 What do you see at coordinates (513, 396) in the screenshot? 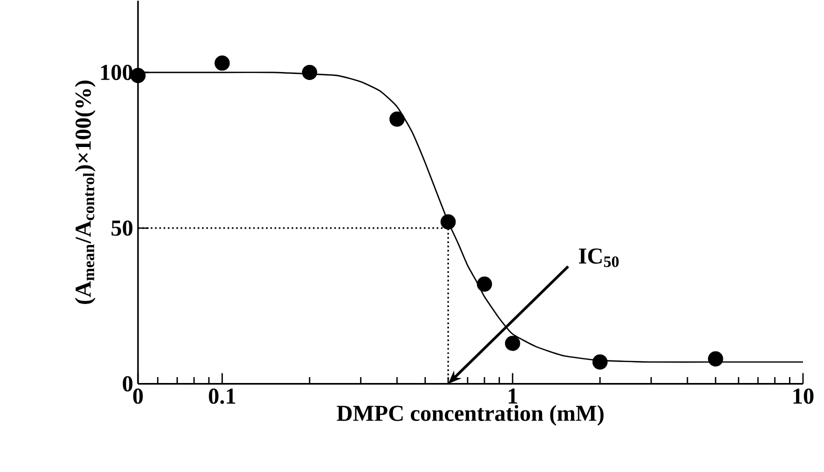
I see `x-tick-label: 1` at bounding box center [513, 396].